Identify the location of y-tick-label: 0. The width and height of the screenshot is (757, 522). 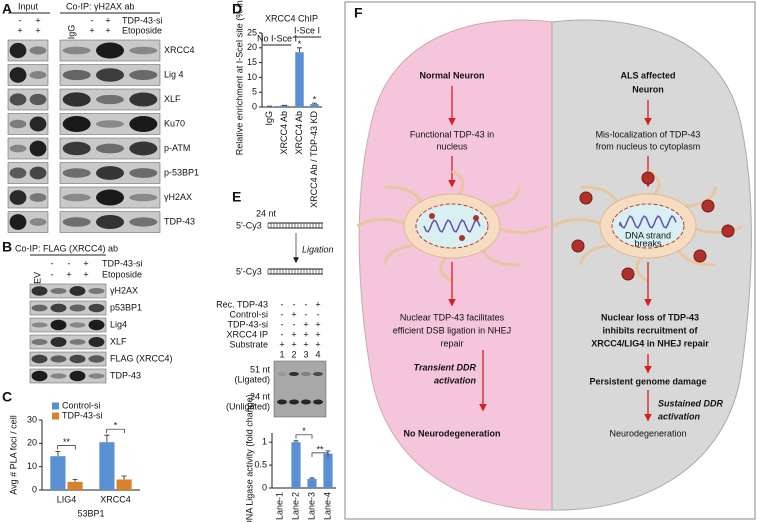
(264, 487).